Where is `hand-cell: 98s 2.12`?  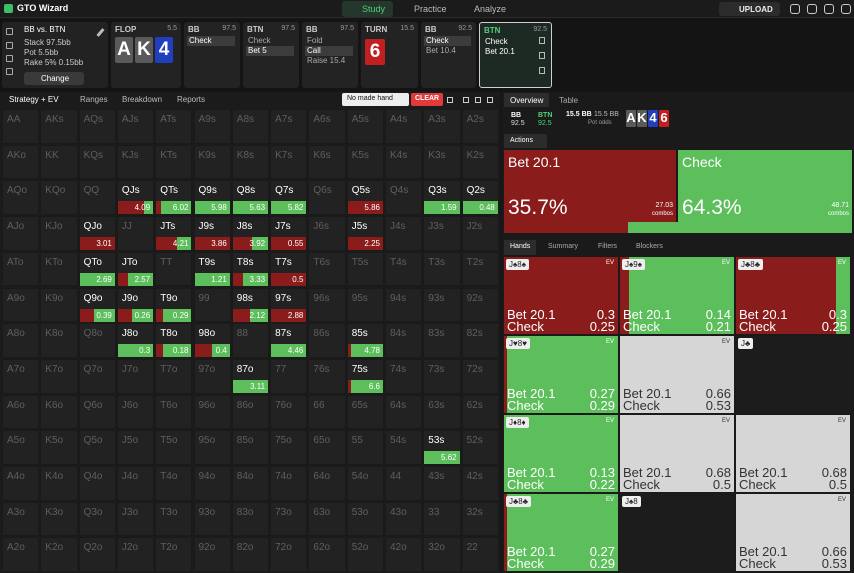 hand-cell: 98s 2.12 is located at coordinates (250, 305).